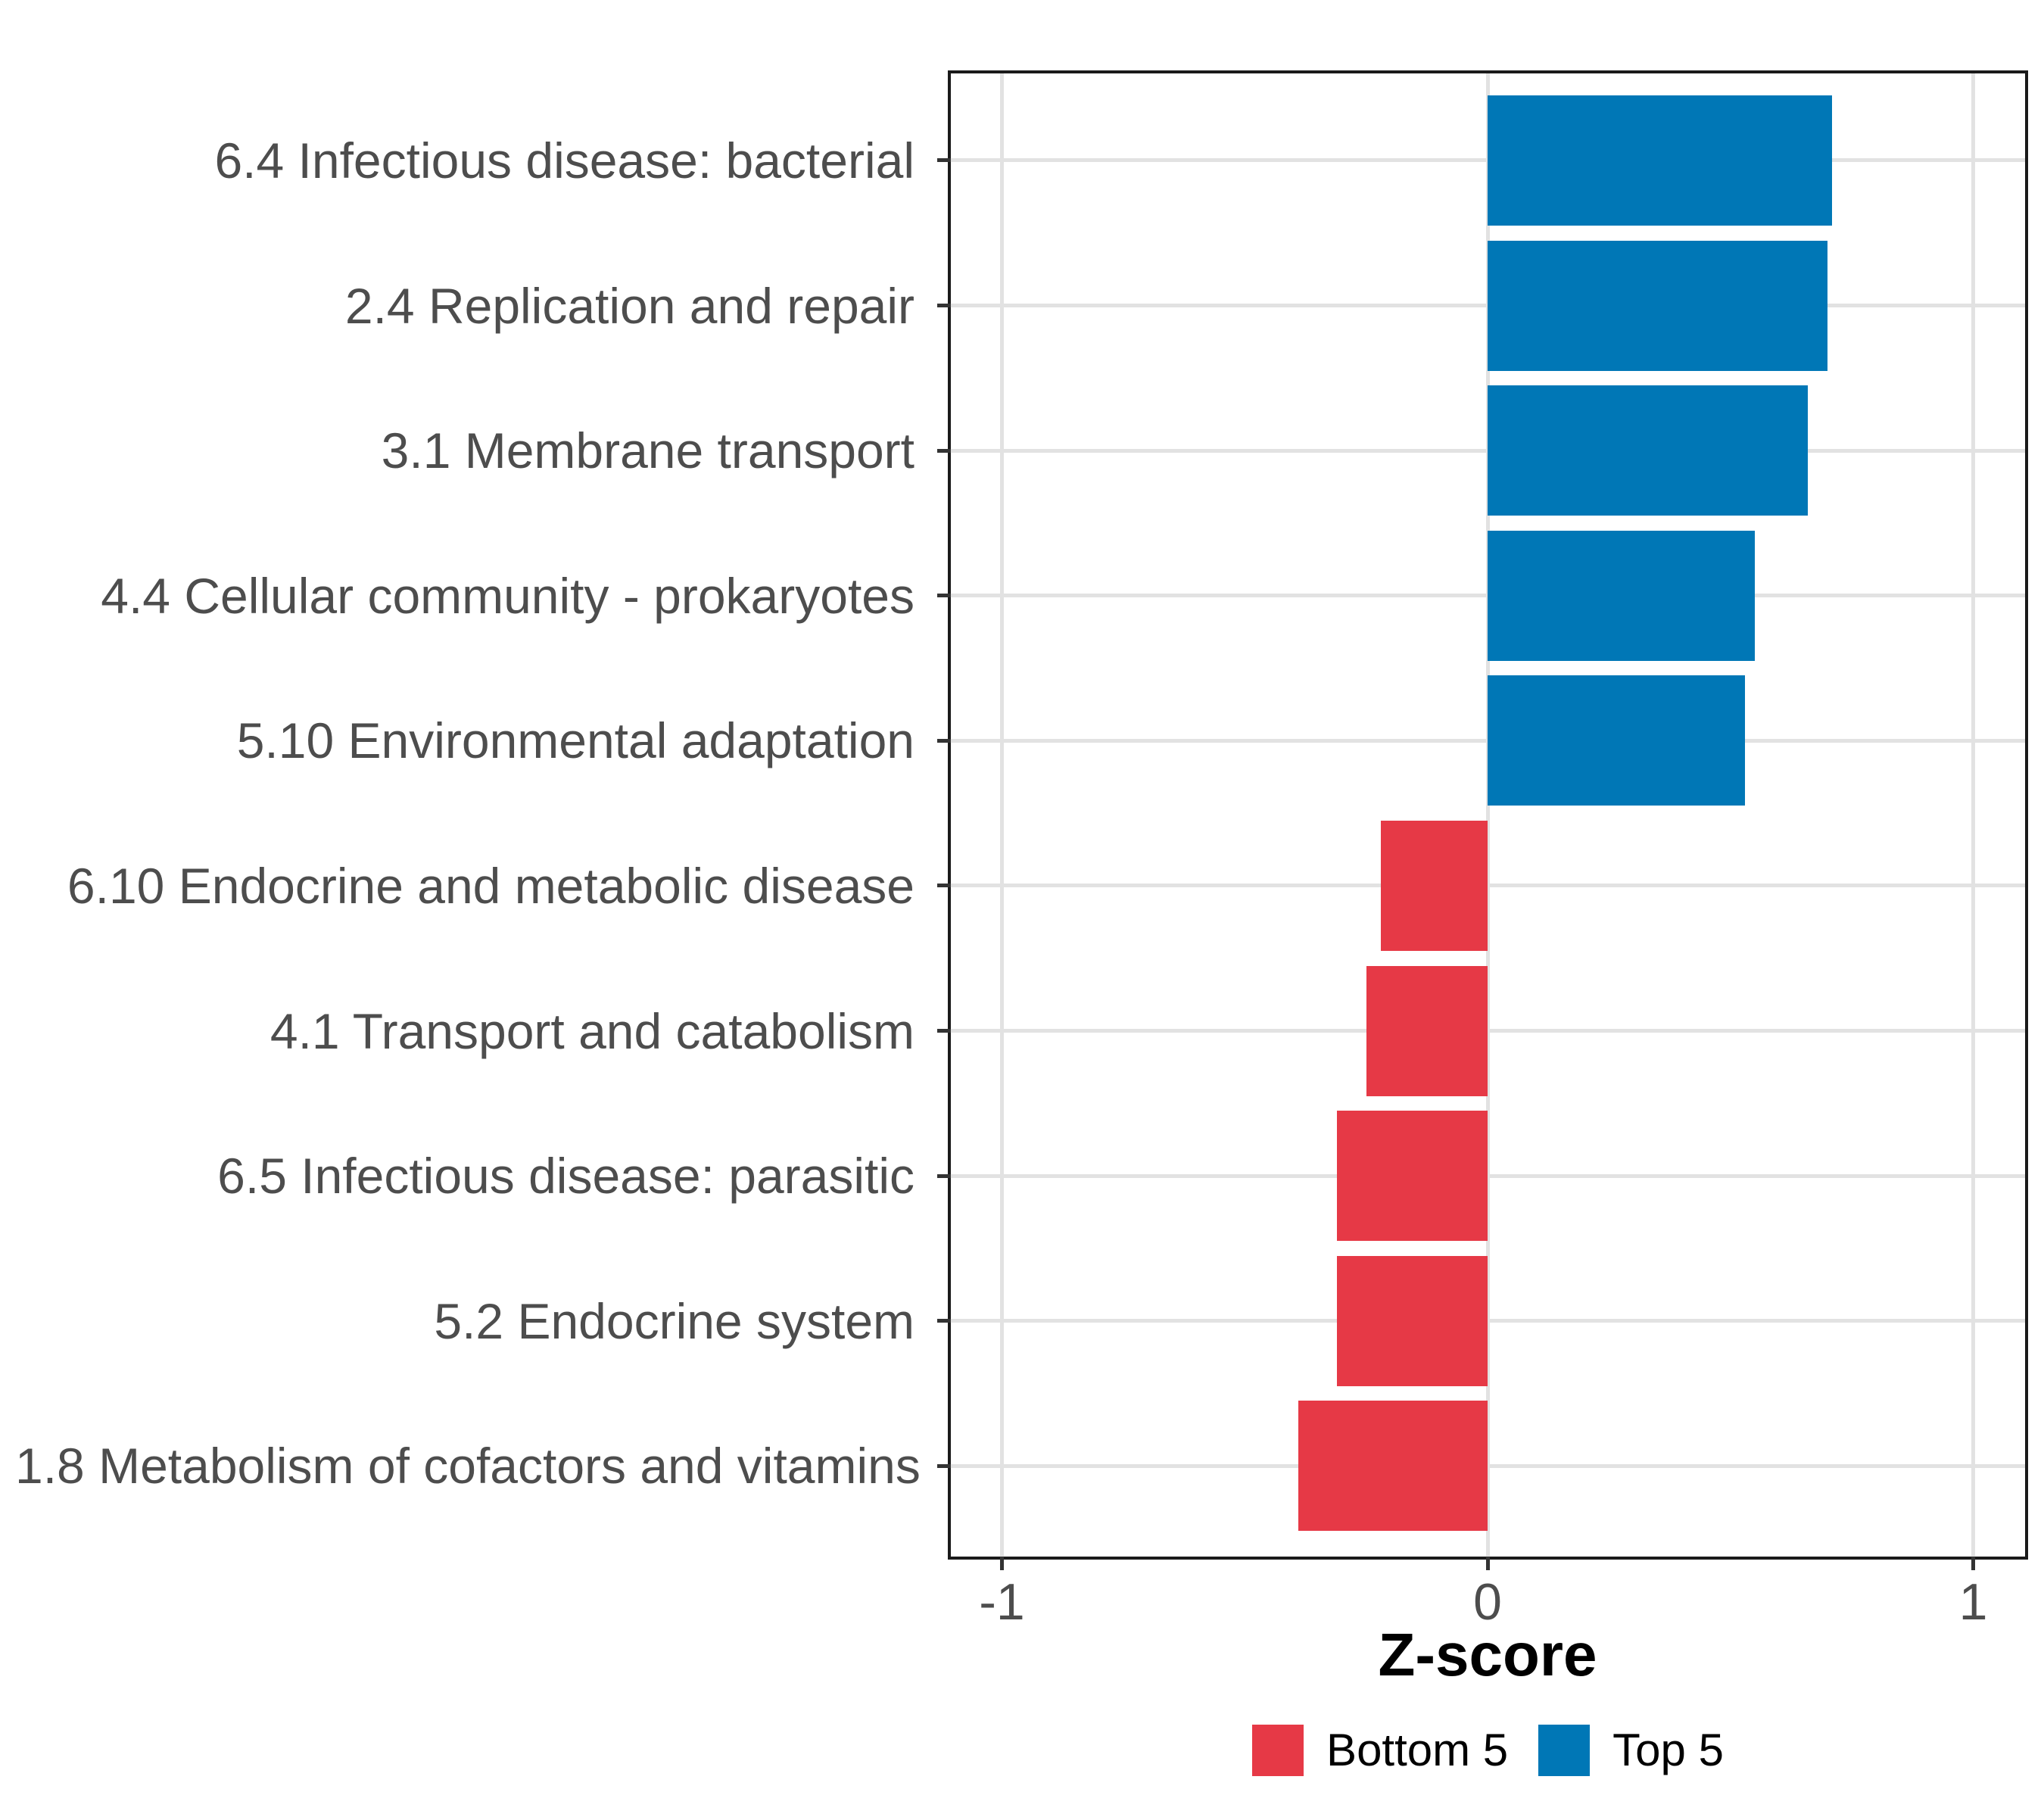  I want to click on y-axis-label: 6.5 Infectious disease: parasitic, so click(566, 1176).